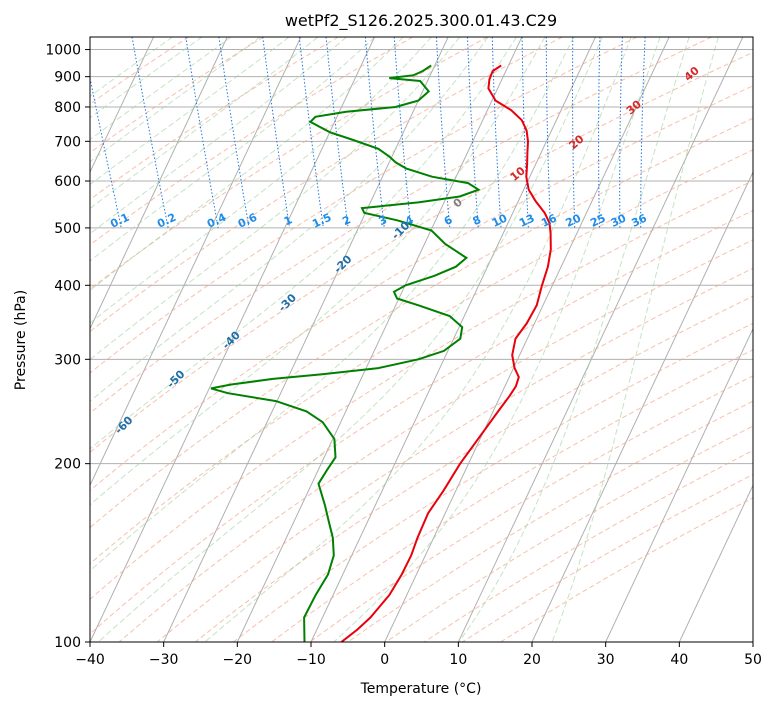 The image size is (775, 708). Describe the element at coordinates (526, 221) in the screenshot. I see `mixing-ratio-label: 13` at that location.